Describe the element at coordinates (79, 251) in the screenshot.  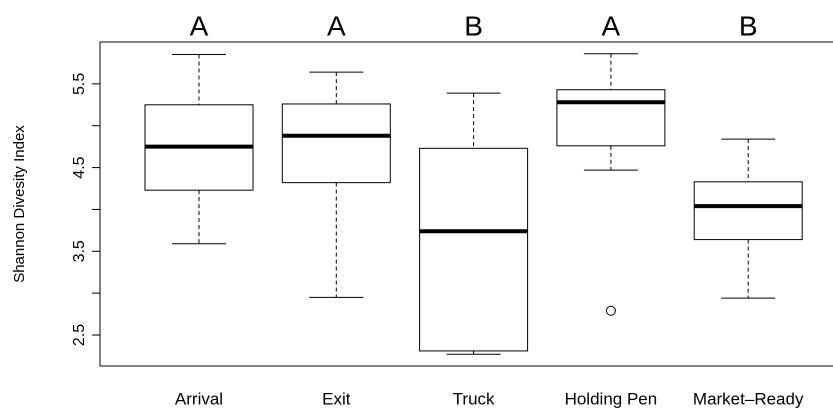
I see `y-tick-label: 3.5` at that location.